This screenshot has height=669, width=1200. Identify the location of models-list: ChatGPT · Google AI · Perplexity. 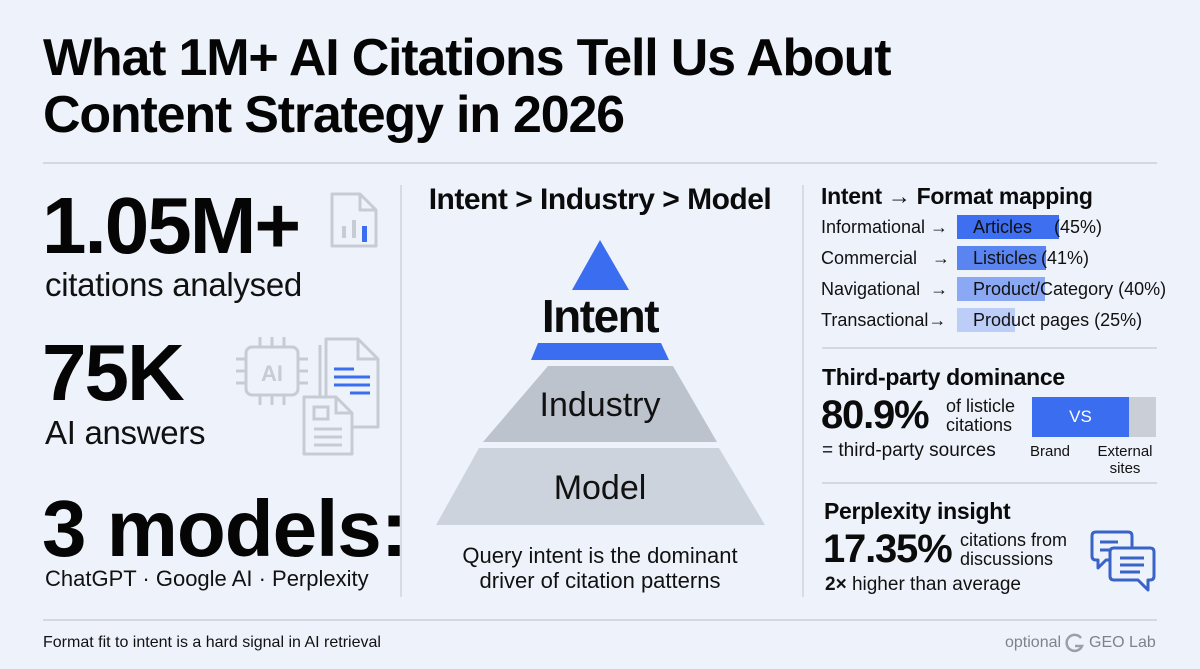
(207, 578).